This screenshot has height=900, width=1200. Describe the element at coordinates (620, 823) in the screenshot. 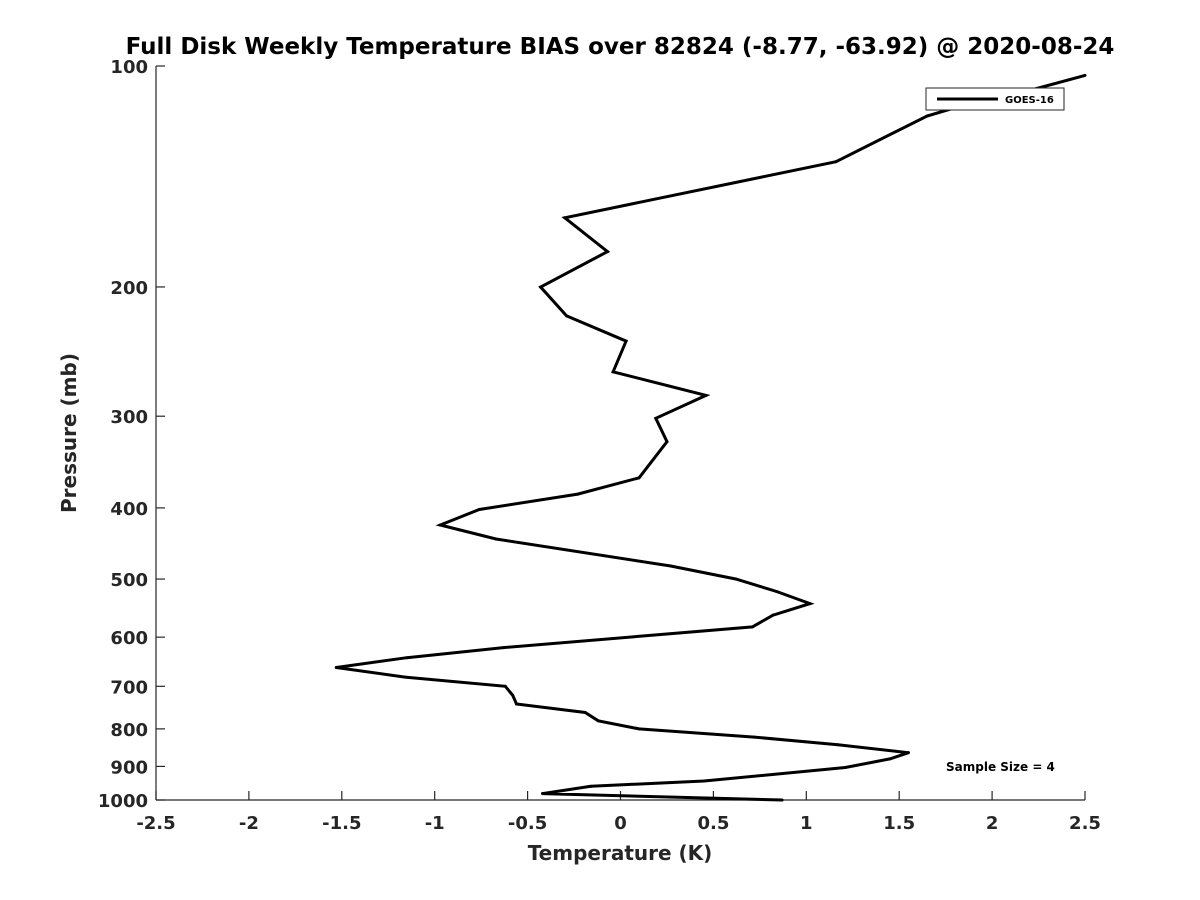

I see `x-tick-label: 0` at that location.